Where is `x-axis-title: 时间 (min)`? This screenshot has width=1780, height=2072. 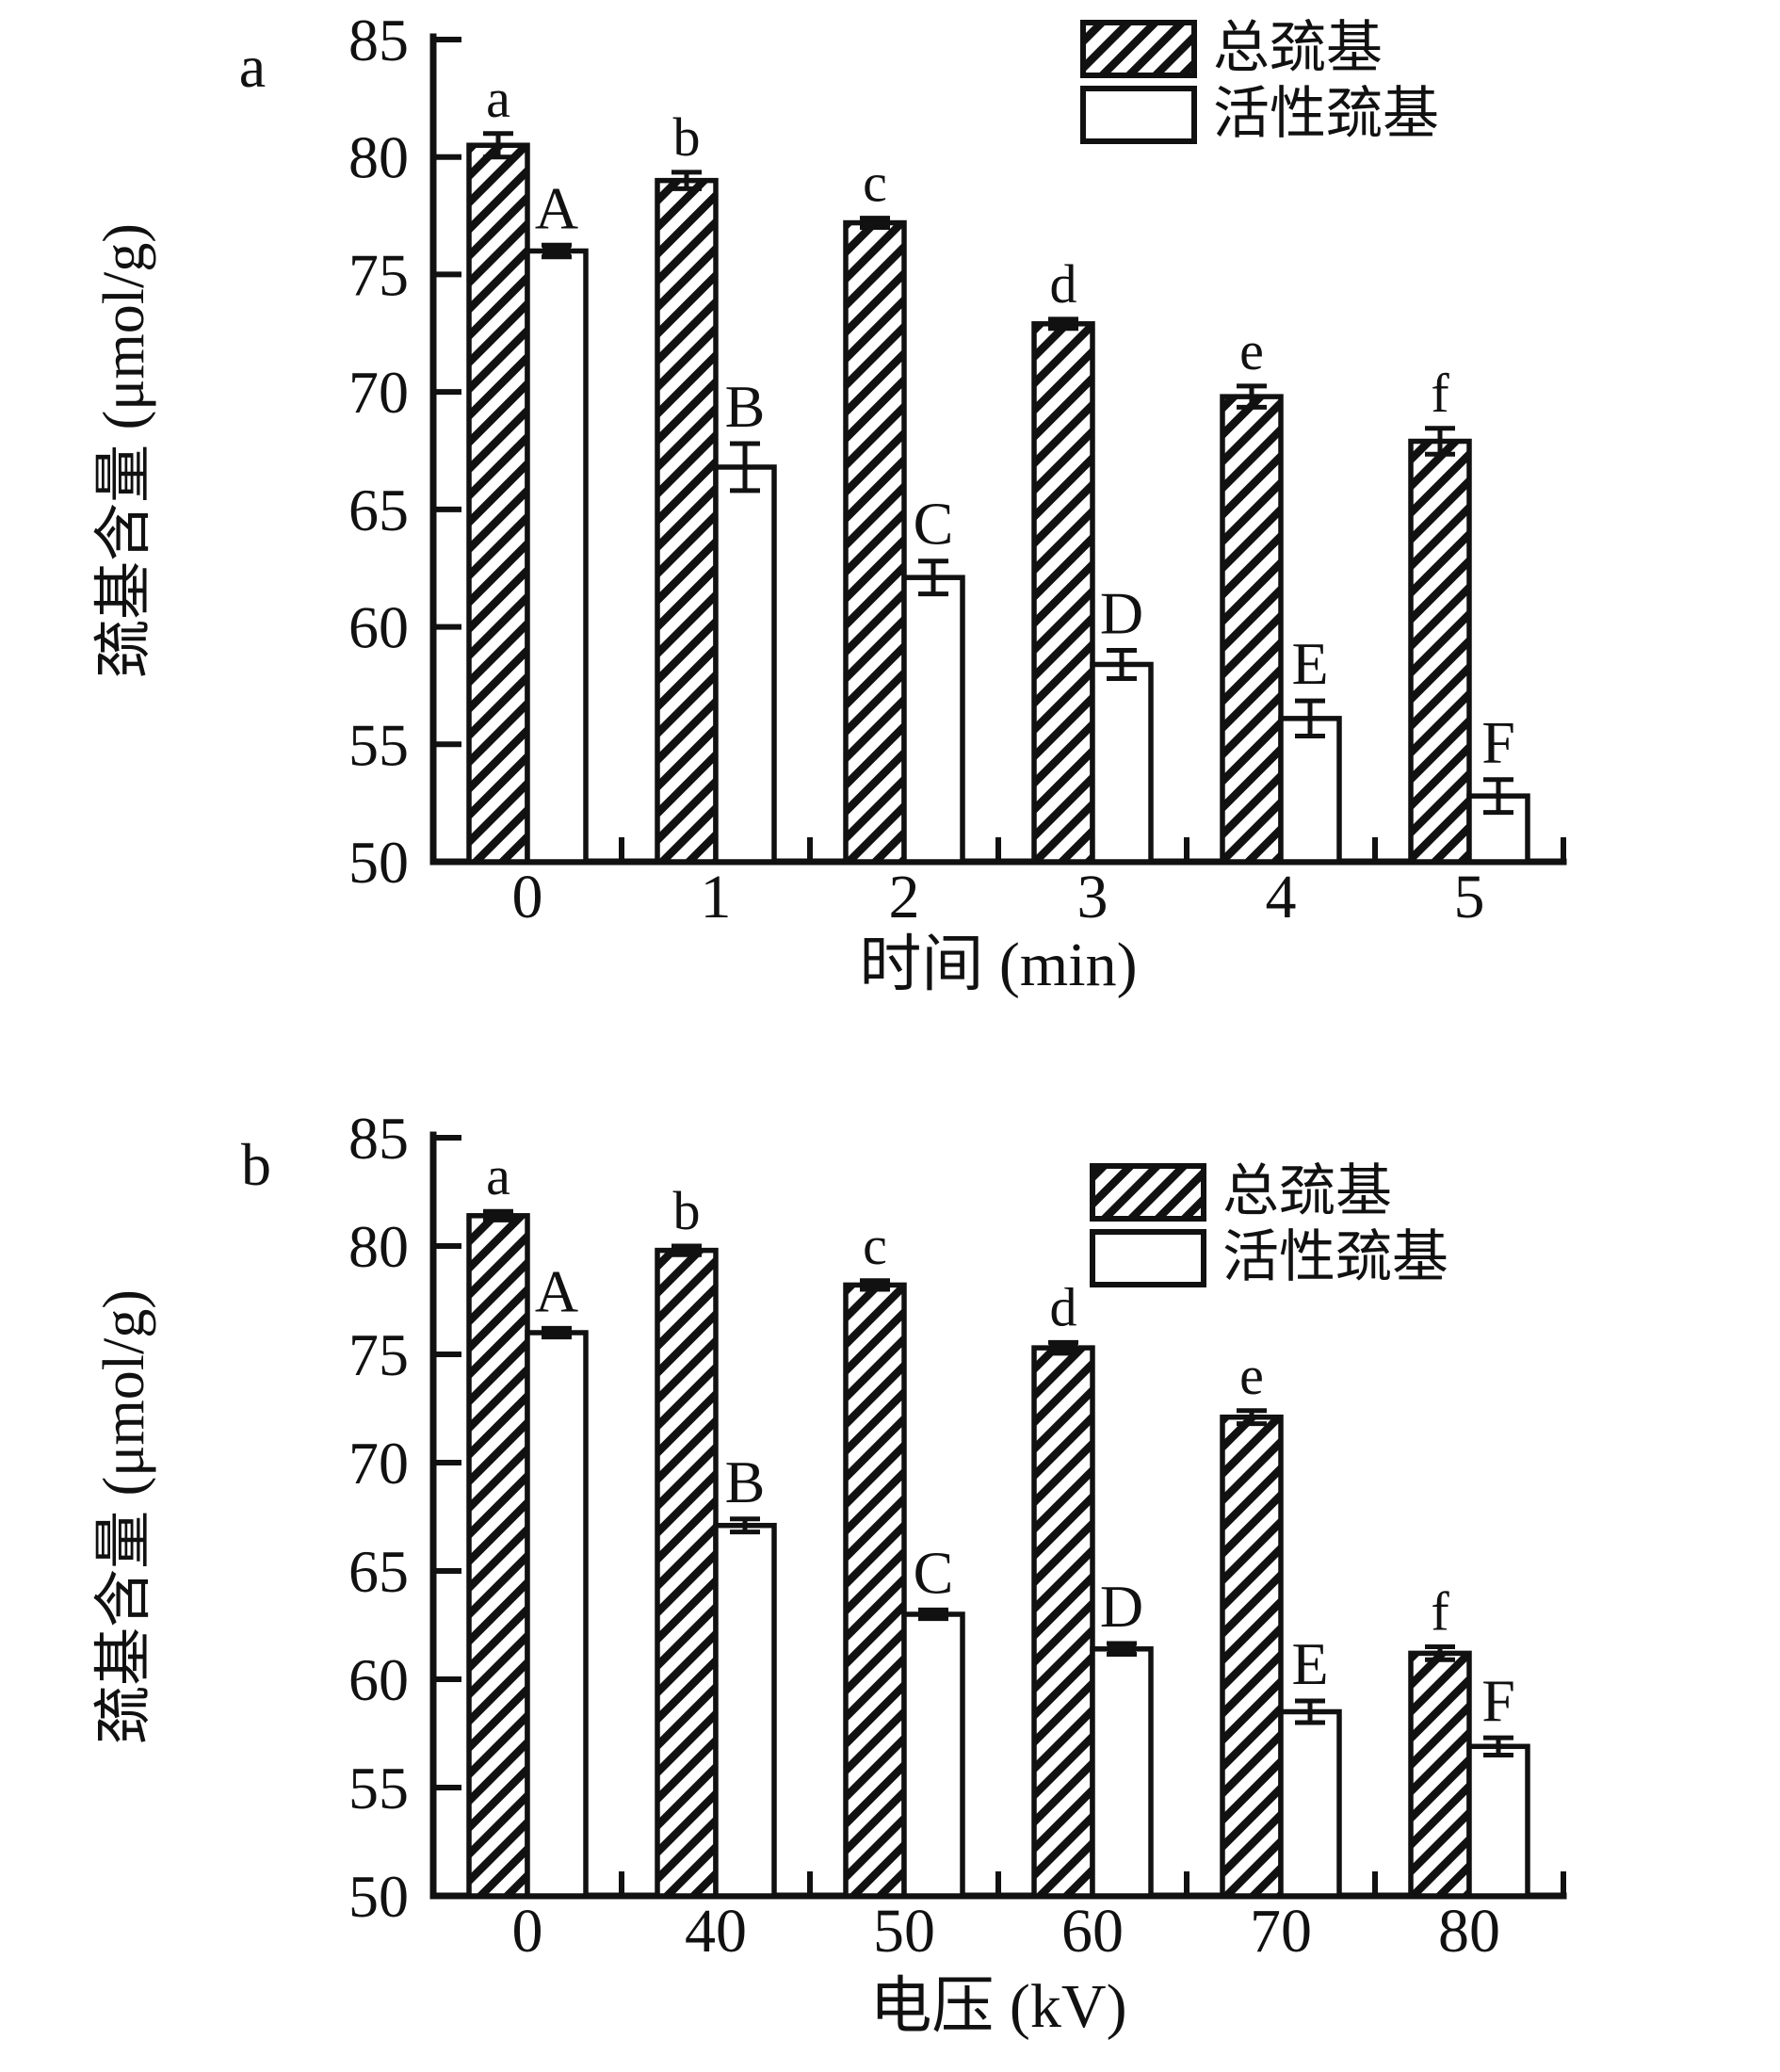 x-axis-title: 时间 (min) is located at coordinates (998, 965).